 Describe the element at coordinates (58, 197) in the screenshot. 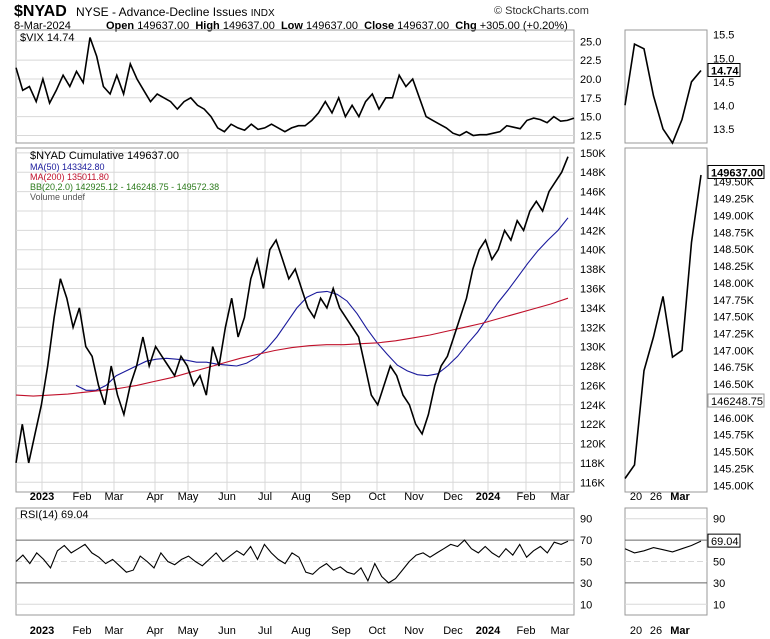

I see `legend-entry: Volume undef` at that location.